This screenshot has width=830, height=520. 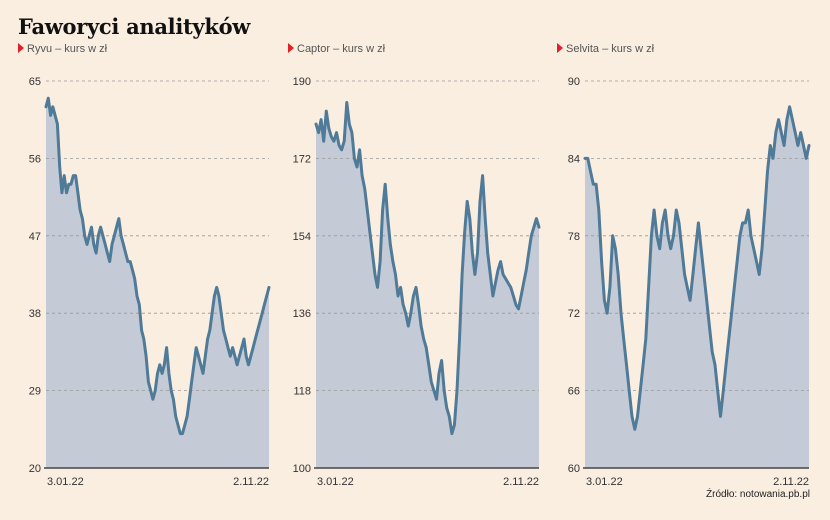 What do you see at coordinates (302, 469) in the screenshot?
I see `y-tick-label: 100` at bounding box center [302, 469].